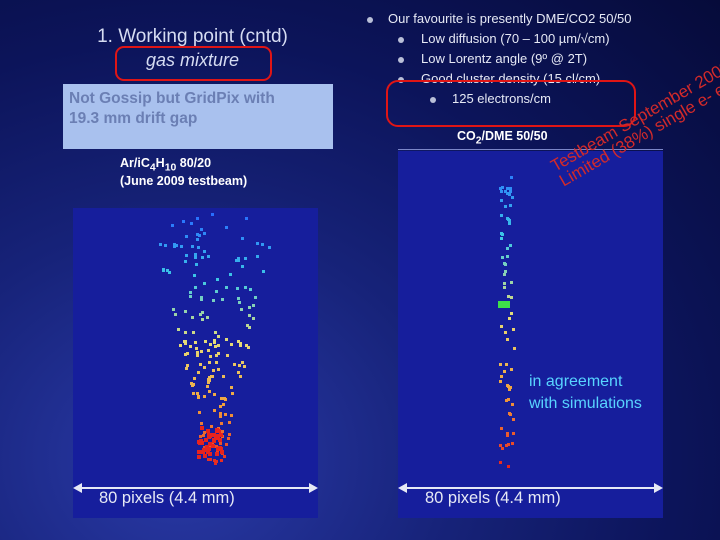  I want to click on bullet-sub-3: Good cluster density (15 cl/cm), so click(511, 78).